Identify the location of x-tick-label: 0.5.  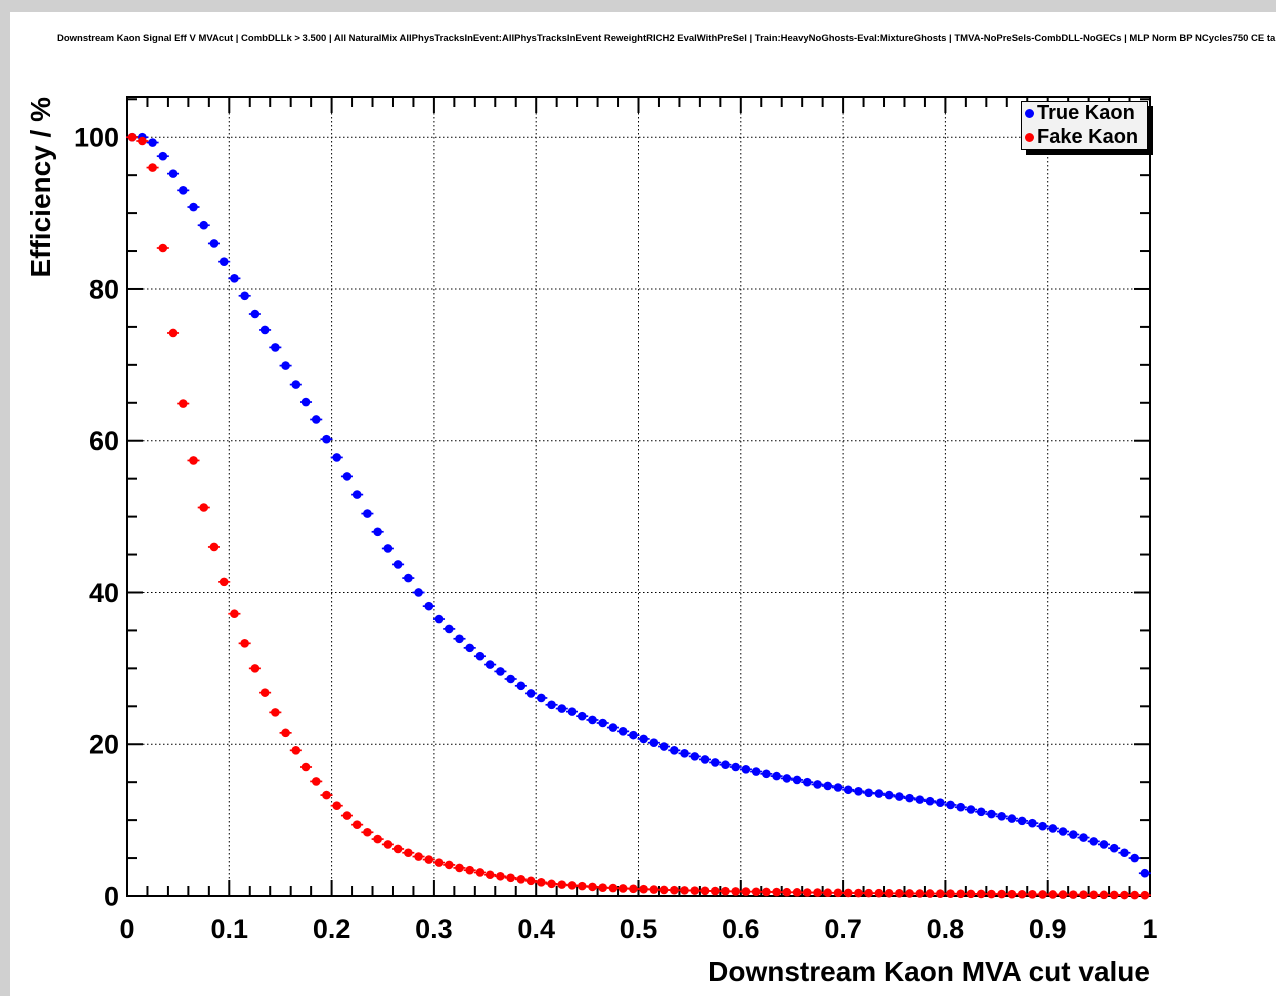
(639, 929).